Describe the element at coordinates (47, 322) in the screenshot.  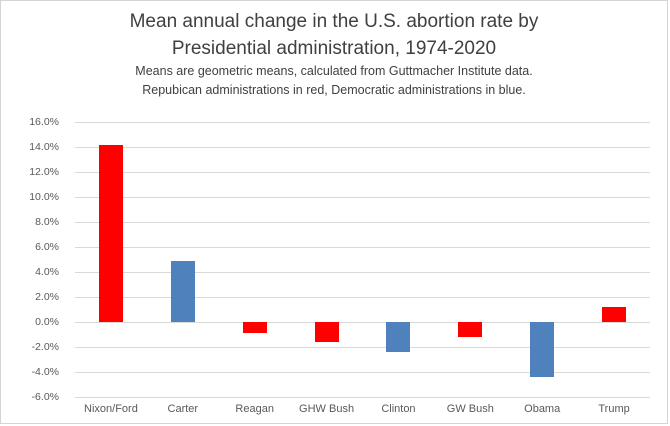
I see `y-tick-label: 0.0%` at that location.